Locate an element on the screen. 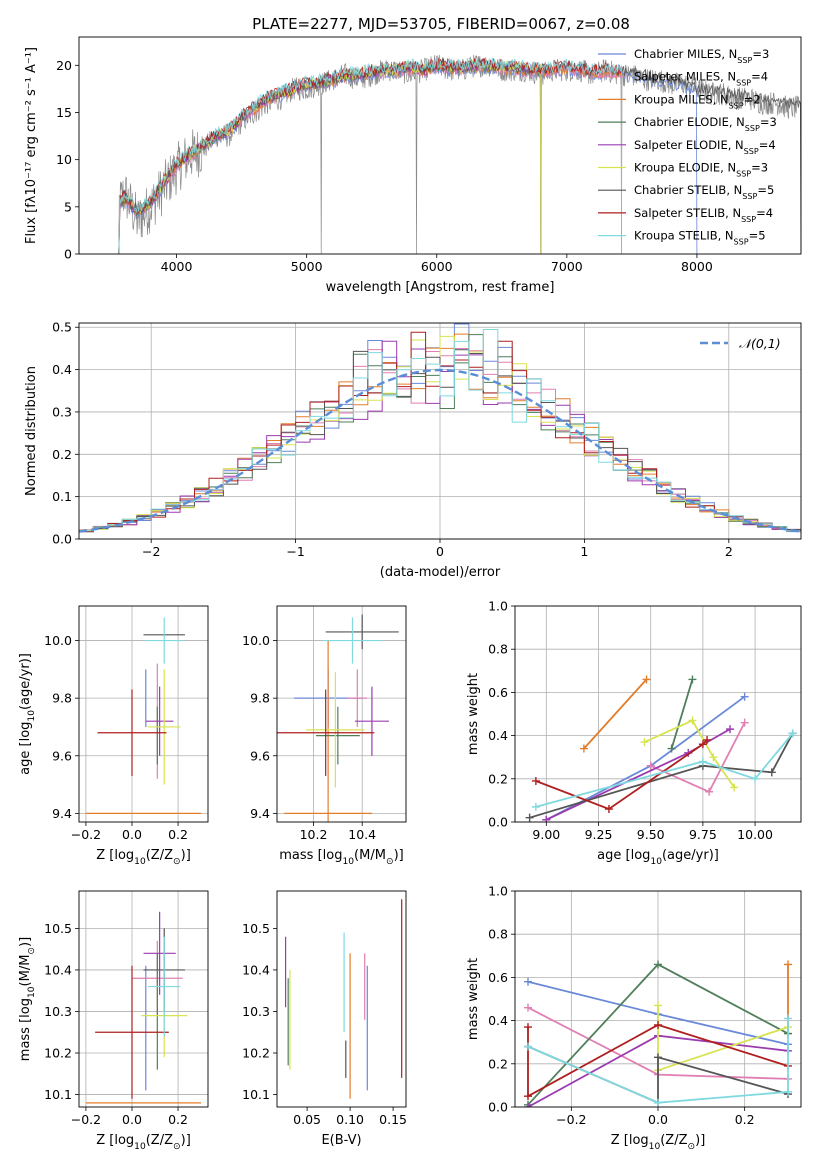  x-tick-label: 10.2 is located at coordinates (314, 834).